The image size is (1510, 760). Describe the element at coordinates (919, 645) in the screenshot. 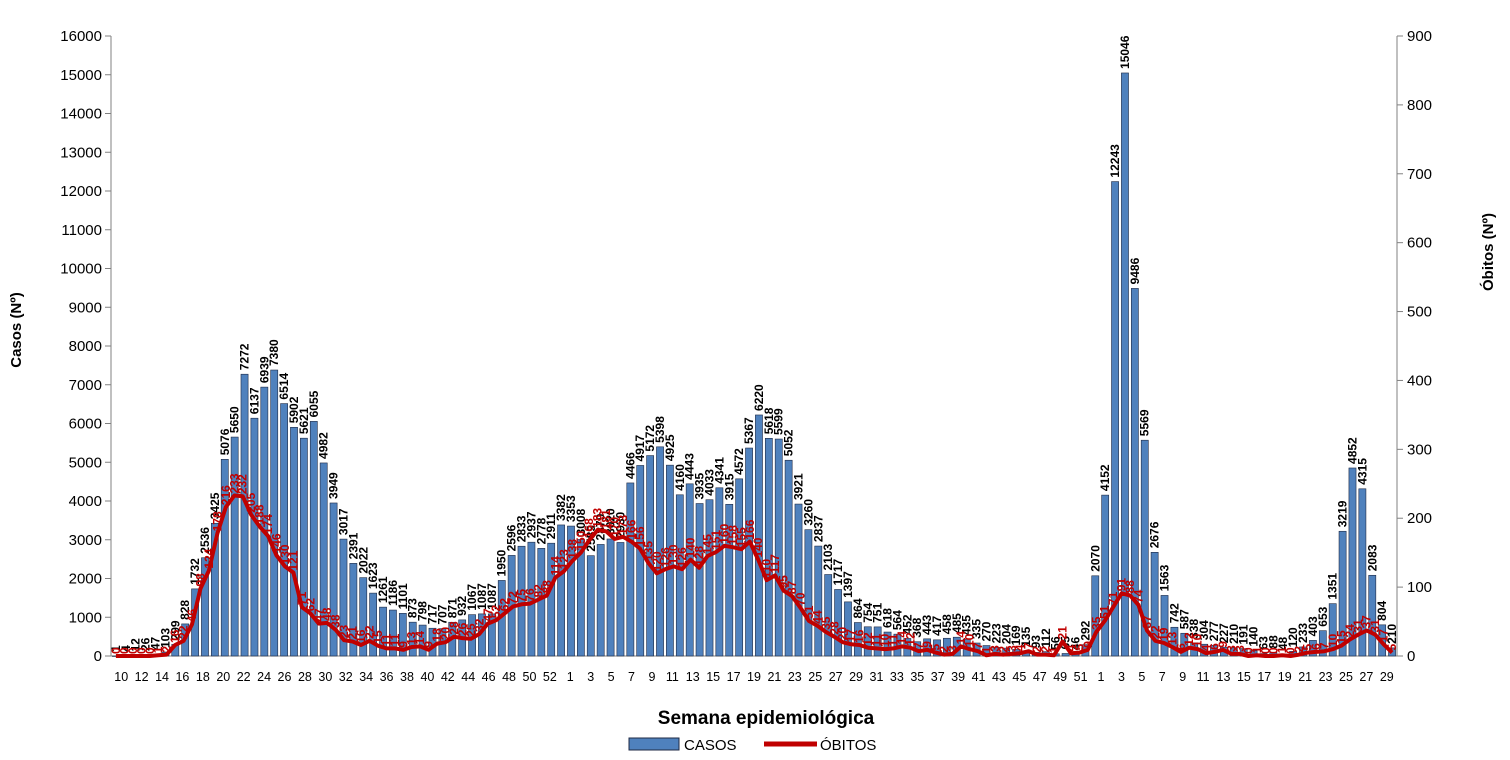

I see `obitos-data-label: 7` at that location.